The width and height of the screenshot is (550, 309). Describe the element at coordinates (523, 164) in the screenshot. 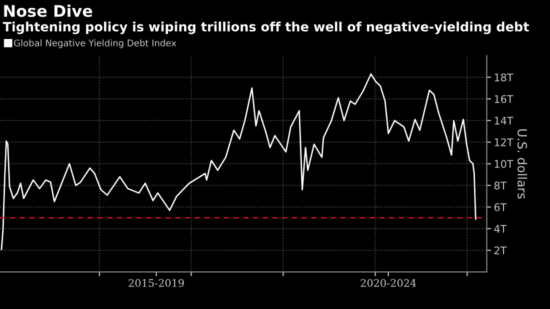

I see `y-axis-title: U.S. dollars` at that location.